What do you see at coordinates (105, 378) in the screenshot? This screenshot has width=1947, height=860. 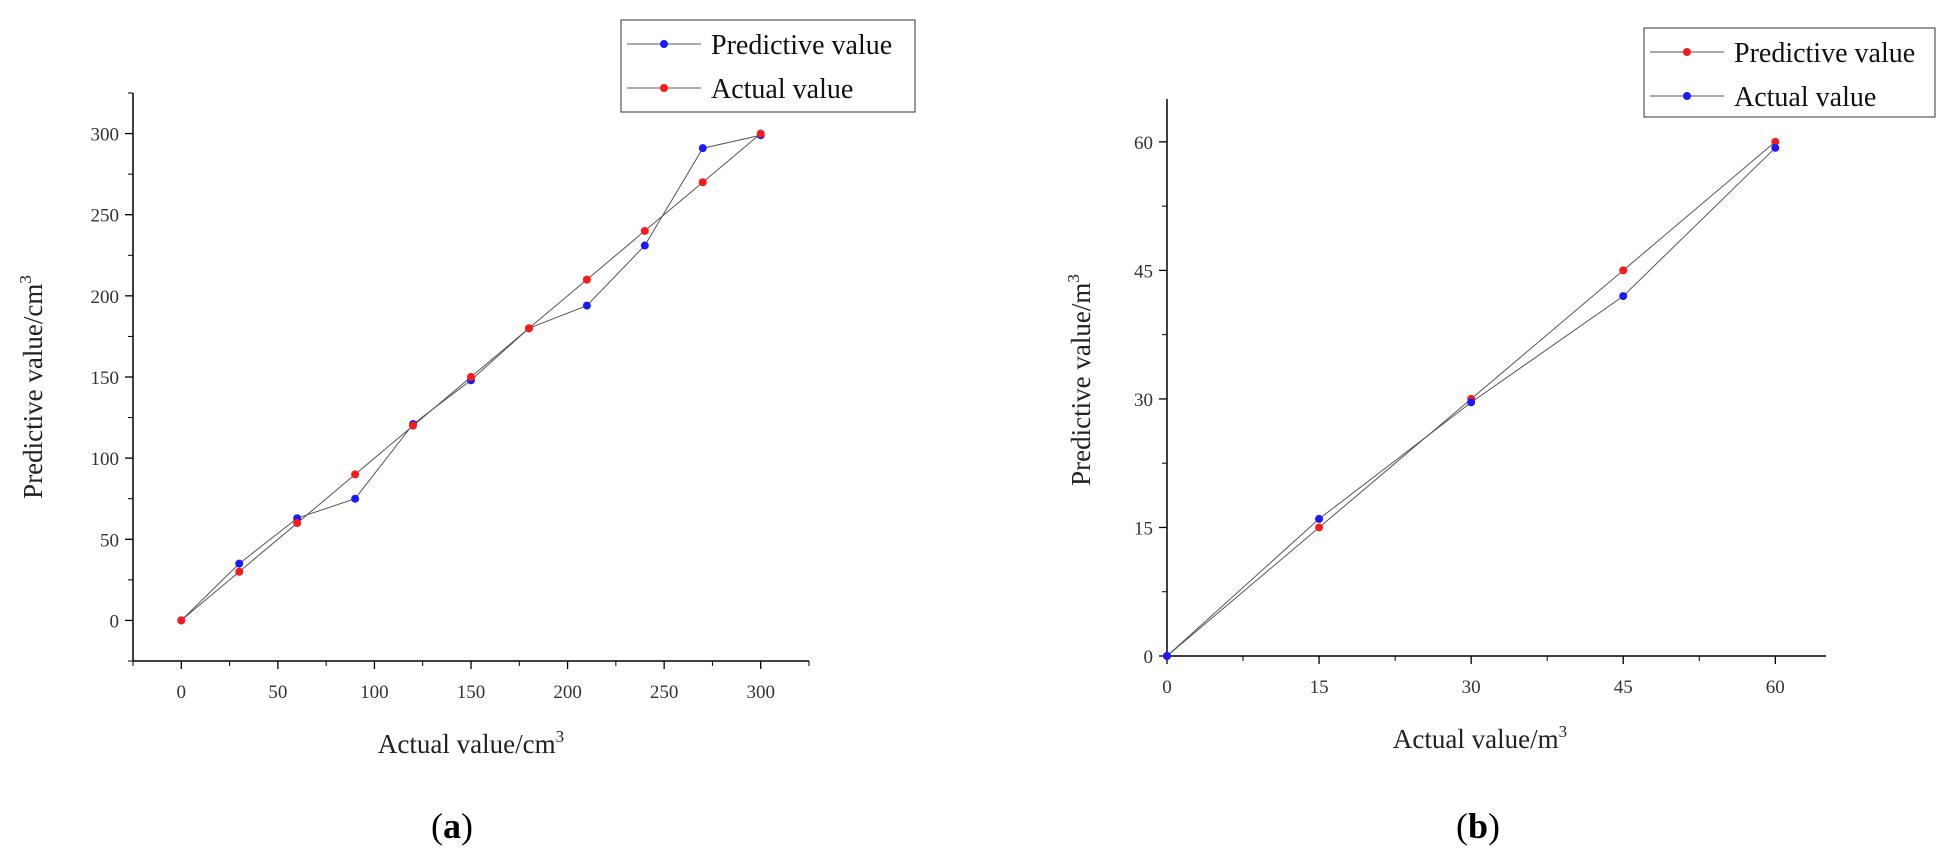 I see `y-tick-label: 150` at bounding box center [105, 378].